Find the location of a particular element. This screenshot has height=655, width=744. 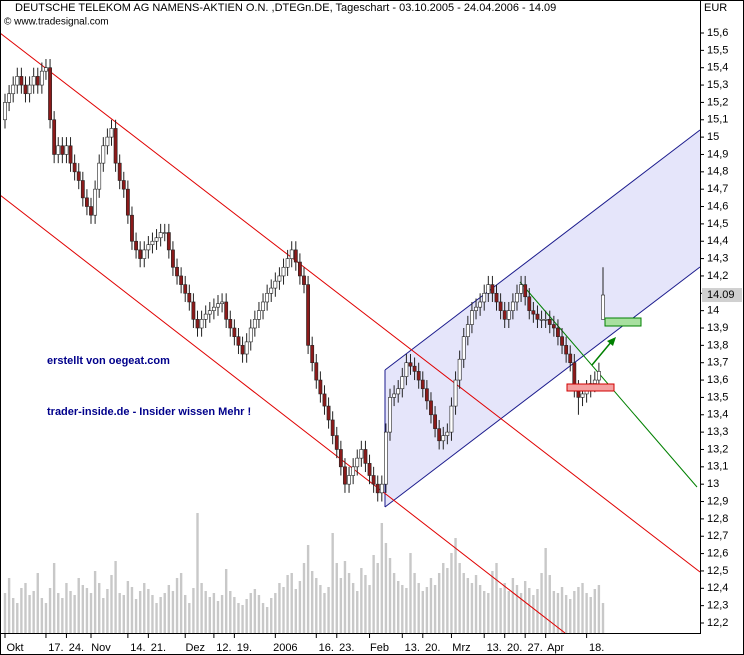

y-tick-label: 14,5 is located at coordinates (717, 224).